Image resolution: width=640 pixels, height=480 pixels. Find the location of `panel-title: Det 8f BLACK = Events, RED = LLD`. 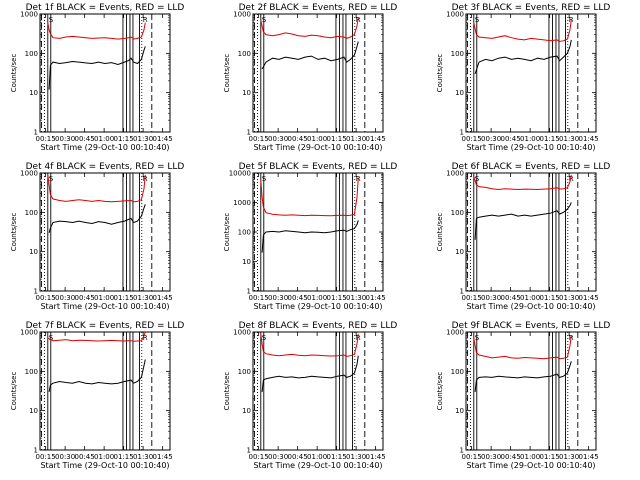

panel-title: Det 8f BLACK = Events, RED = LLD is located at coordinates (318, 326).